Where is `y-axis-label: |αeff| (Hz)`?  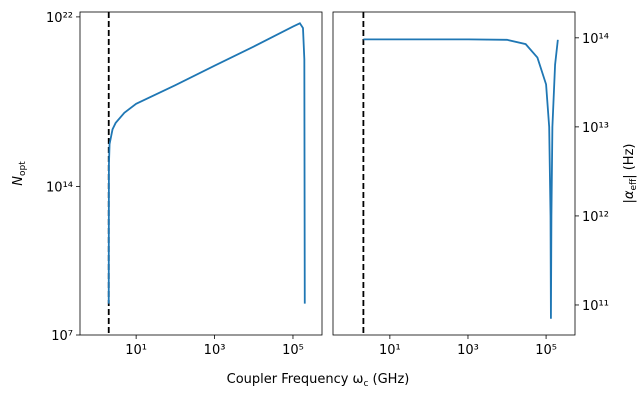 y-axis-label: |αeff| (Hz) is located at coordinates (630, 174).